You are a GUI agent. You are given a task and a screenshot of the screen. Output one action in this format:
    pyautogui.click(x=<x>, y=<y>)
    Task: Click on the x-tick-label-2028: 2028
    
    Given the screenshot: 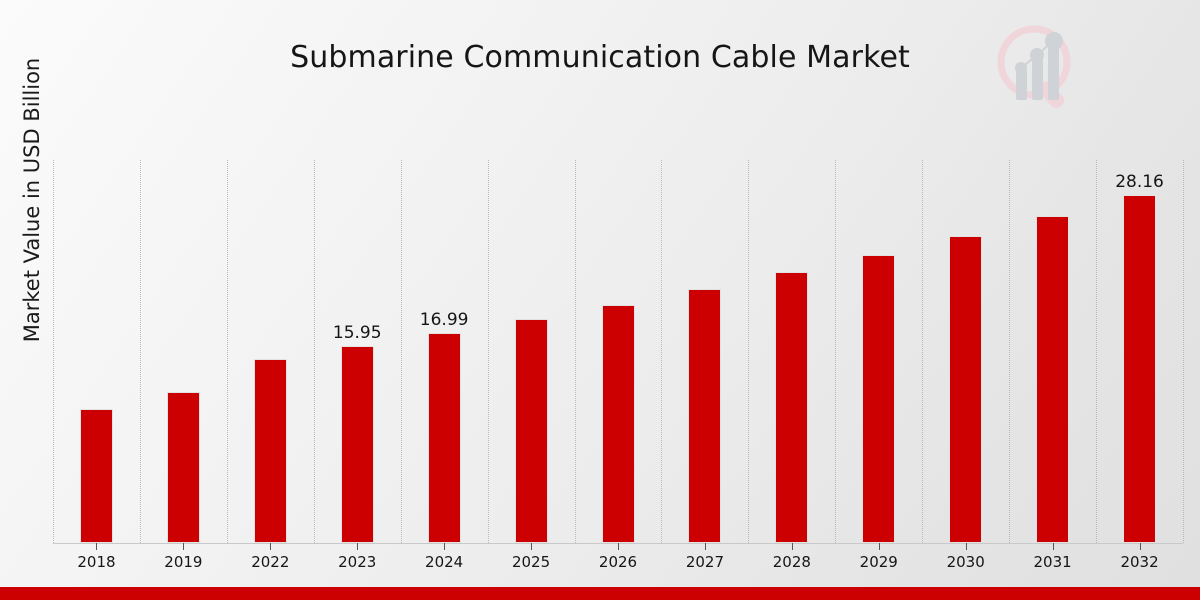 What is the action you would take?
    pyautogui.click(x=791, y=562)
    